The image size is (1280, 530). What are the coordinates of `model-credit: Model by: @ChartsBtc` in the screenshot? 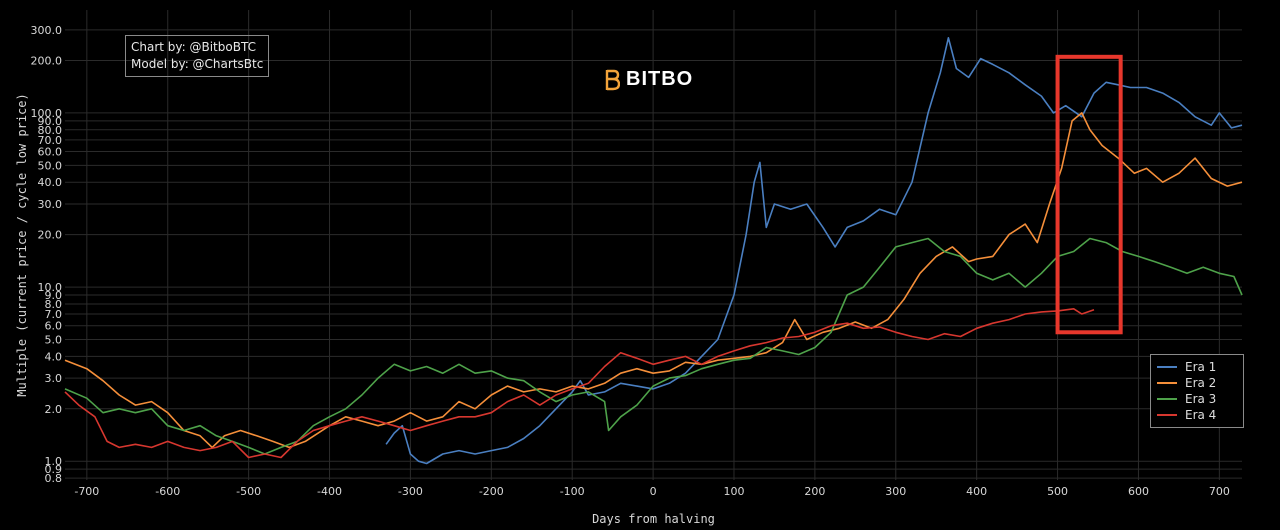 It's located at (197, 64).